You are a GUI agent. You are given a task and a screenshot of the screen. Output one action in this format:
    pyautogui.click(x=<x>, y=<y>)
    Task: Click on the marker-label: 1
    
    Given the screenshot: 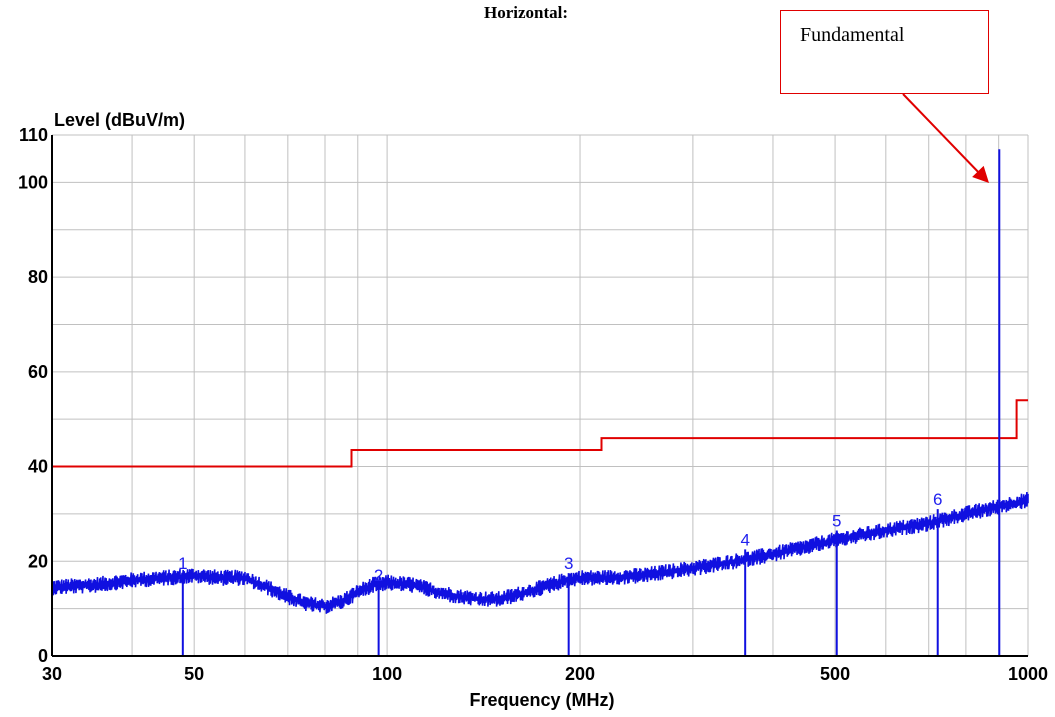 What is the action you would take?
    pyautogui.click(x=182, y=563)
    